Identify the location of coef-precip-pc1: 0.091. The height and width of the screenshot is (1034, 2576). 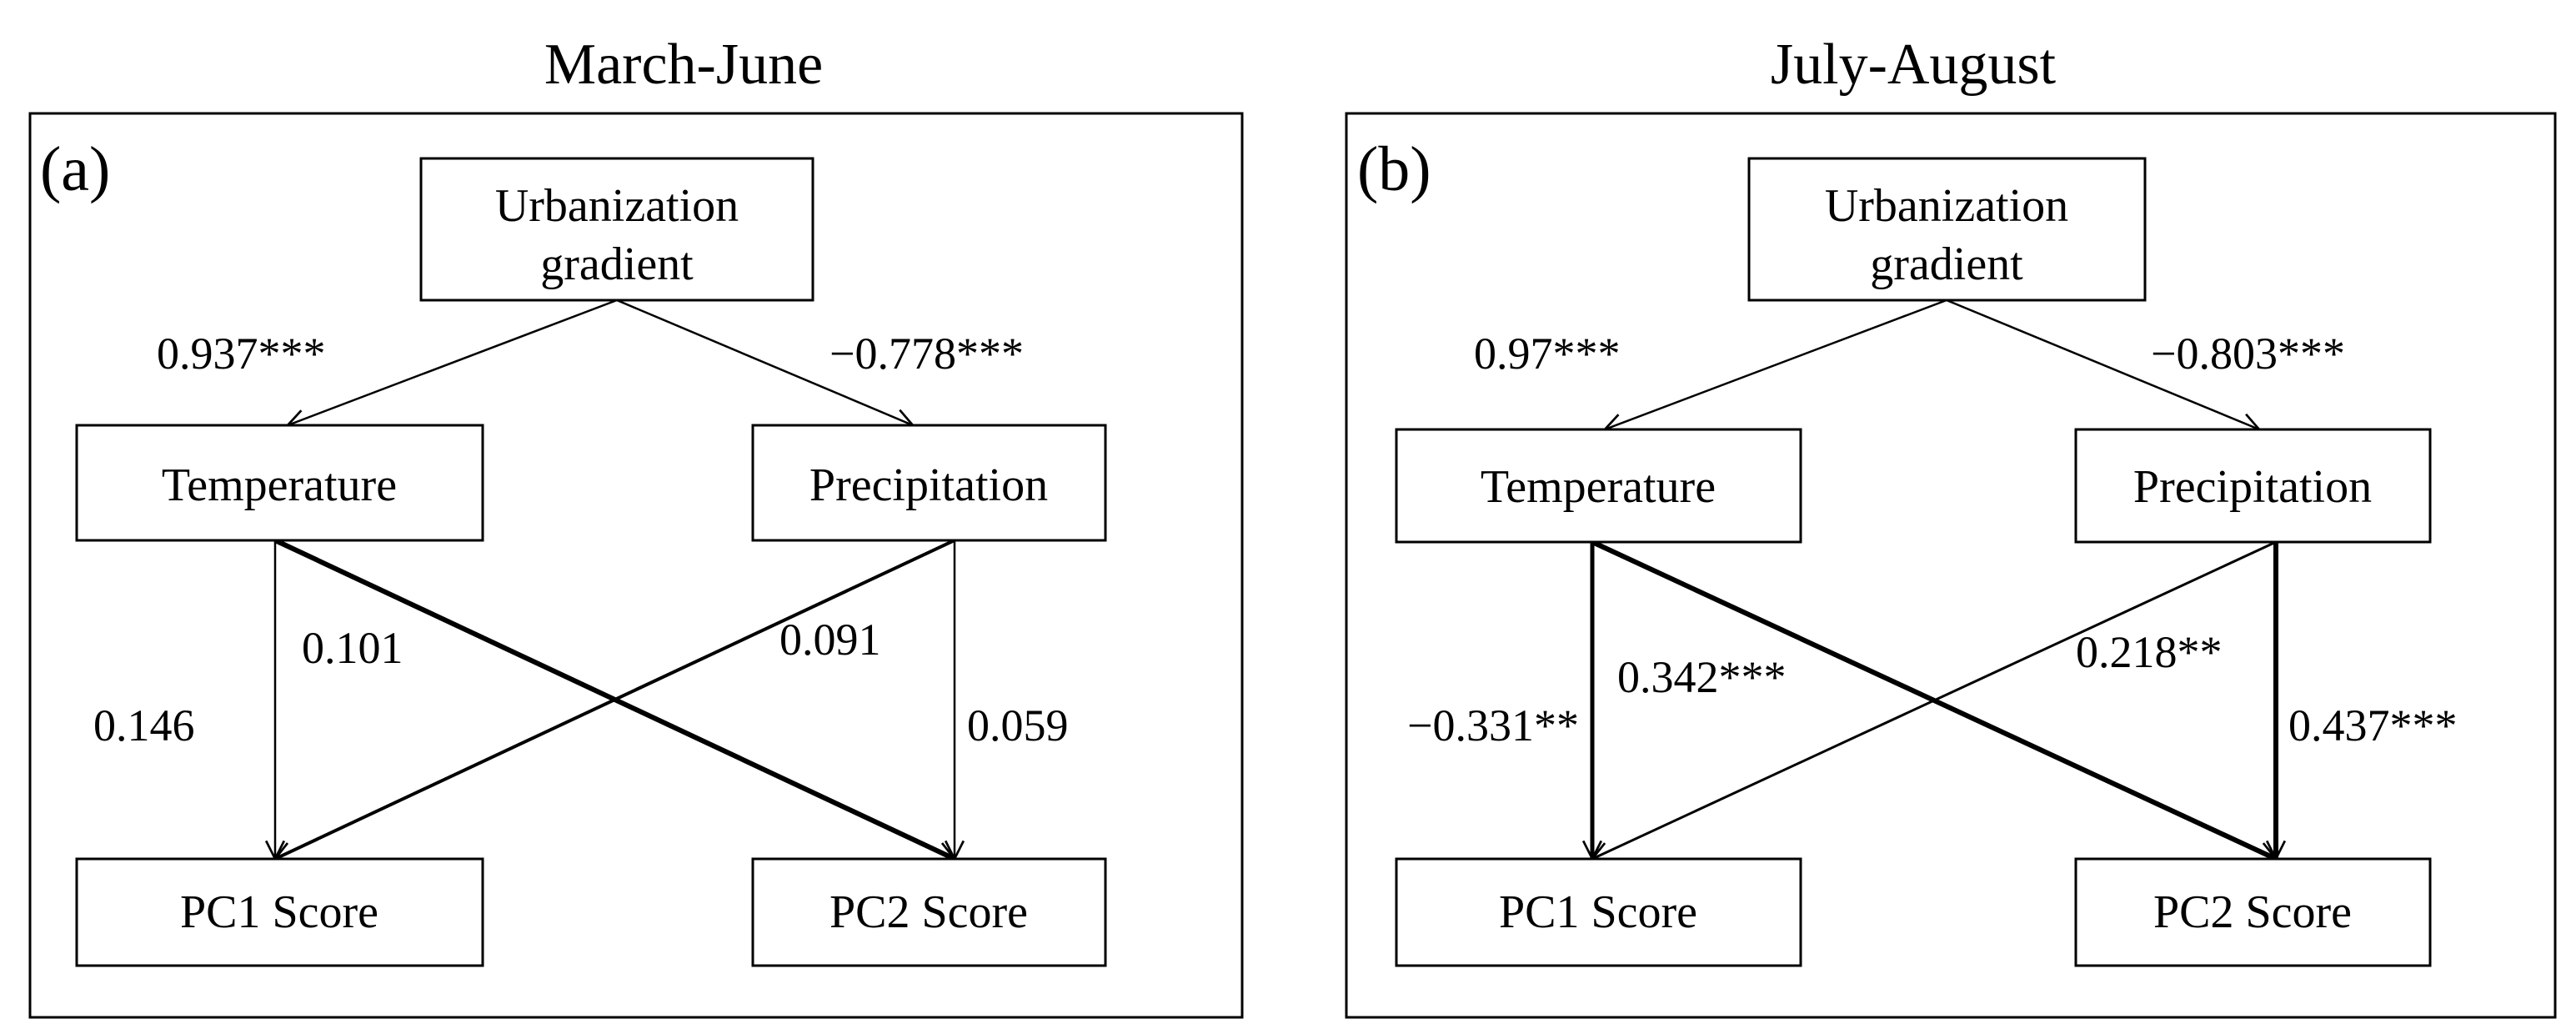
(830, 640).